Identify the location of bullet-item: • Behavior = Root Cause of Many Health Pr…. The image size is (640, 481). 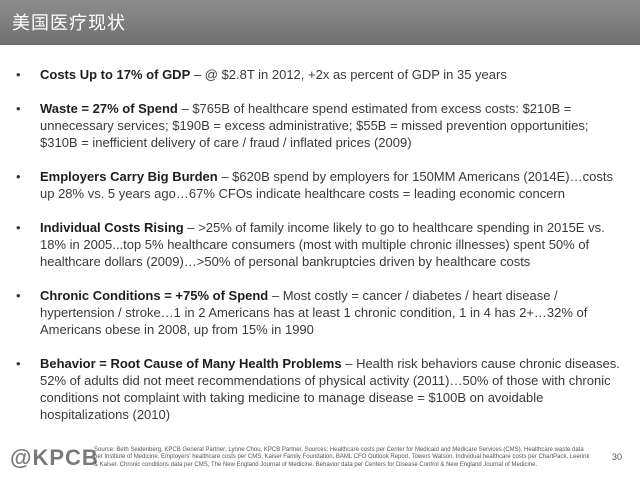
(316, 389).